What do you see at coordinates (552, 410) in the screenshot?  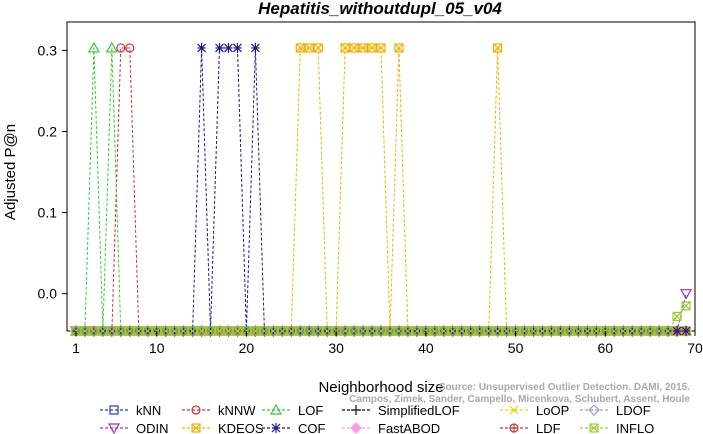 I see `legend-label: LoOP` at bounding box center [552, 410].